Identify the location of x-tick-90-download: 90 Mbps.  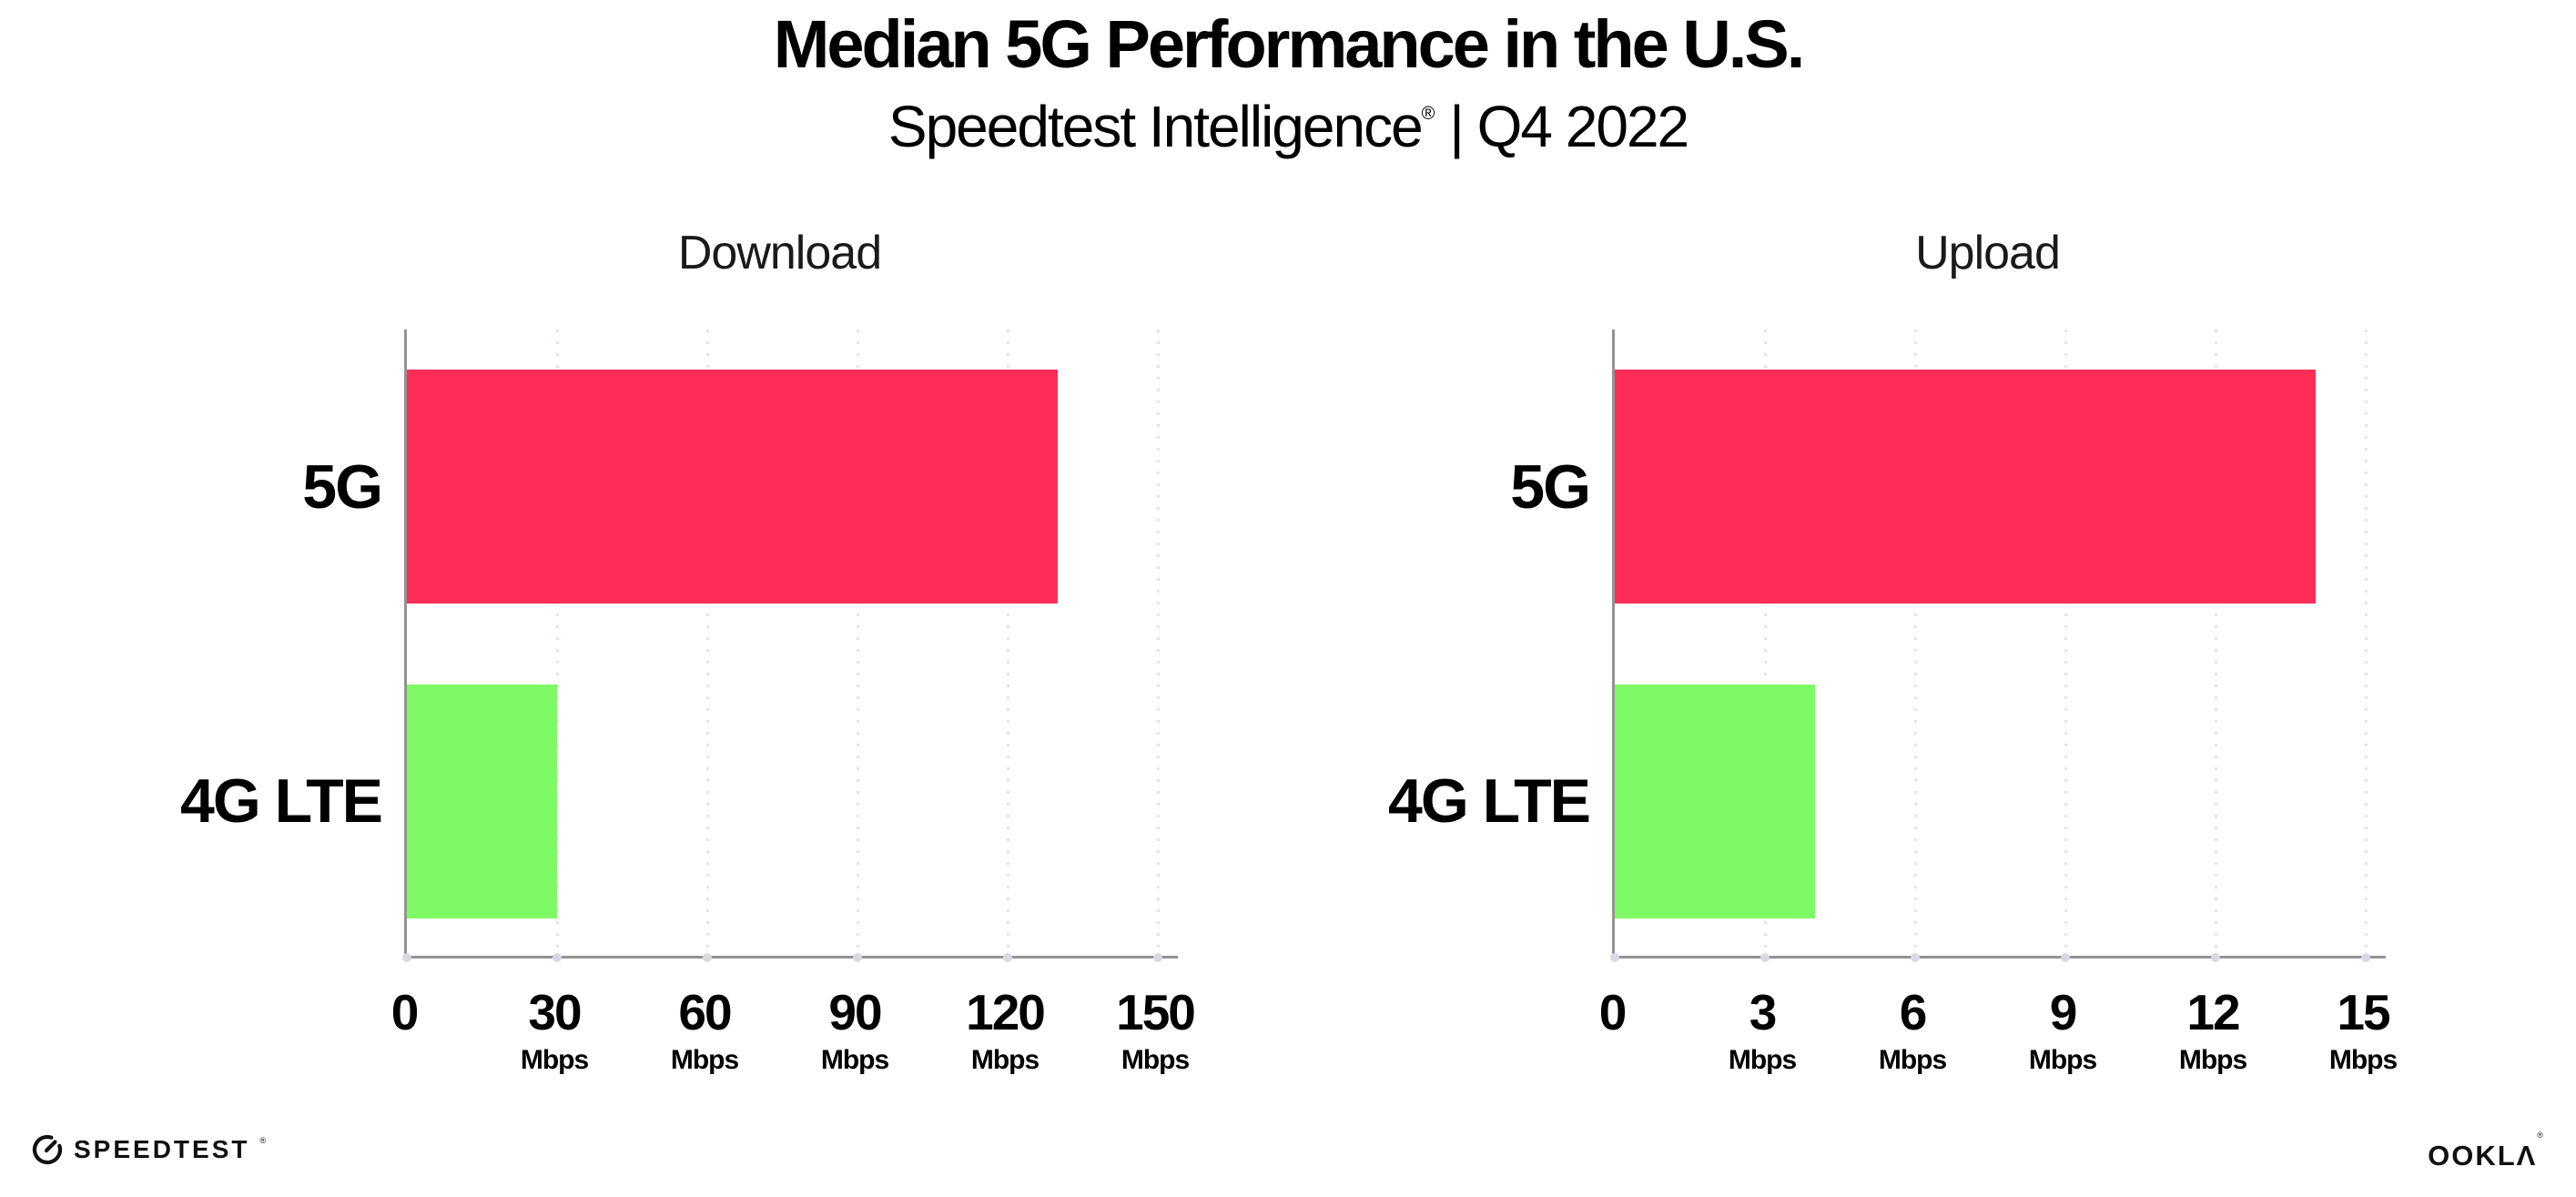
(855, 1030).